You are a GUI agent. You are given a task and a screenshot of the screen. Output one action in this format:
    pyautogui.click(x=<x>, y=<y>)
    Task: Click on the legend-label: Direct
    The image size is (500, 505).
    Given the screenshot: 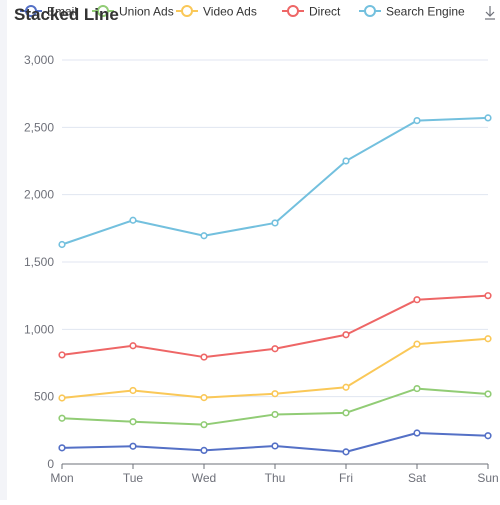 What is the action you would take?
    pyautogui.click(x=325, y=12)
    